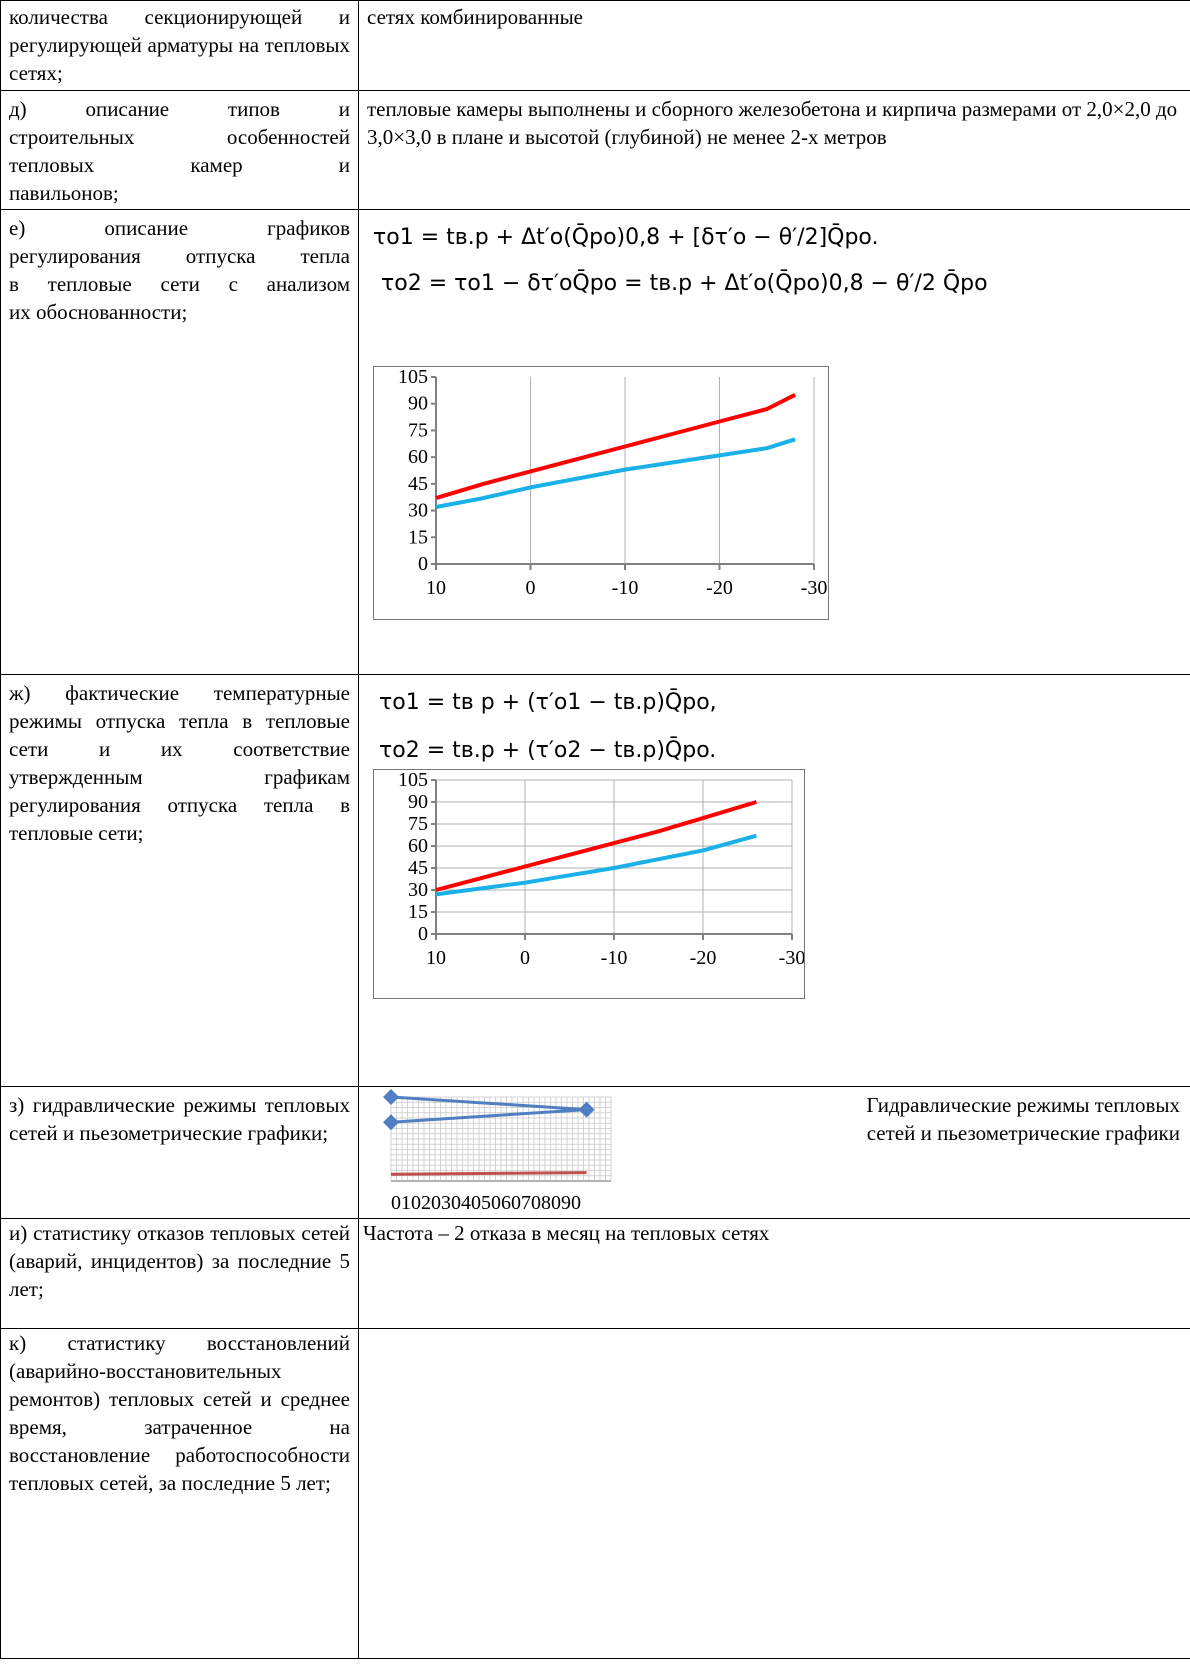 This screenshot has width=1190, height=1665. Describe the element at coordinates (179, 109) in the screenshot. I see `text-line: д) описание типов и` at that location.